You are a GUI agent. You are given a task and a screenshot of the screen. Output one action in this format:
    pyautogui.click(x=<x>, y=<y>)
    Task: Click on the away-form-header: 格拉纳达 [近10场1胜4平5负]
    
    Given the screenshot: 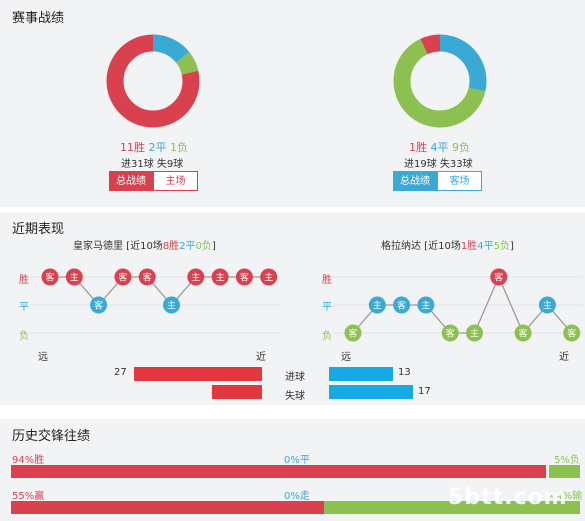 What is the action you would take?
    pyautogui.click(x=447, y=244)
    